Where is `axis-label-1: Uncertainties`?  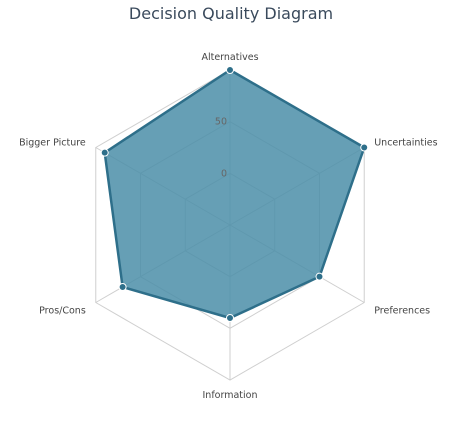 axis-label-1: Uncertainties is located at coordinates (405, 143).